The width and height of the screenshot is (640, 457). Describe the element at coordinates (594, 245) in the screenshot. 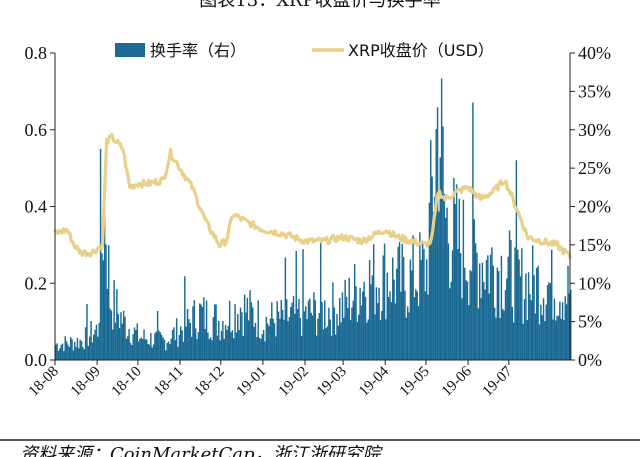

I see `right-tick-label: 15%` at that location.